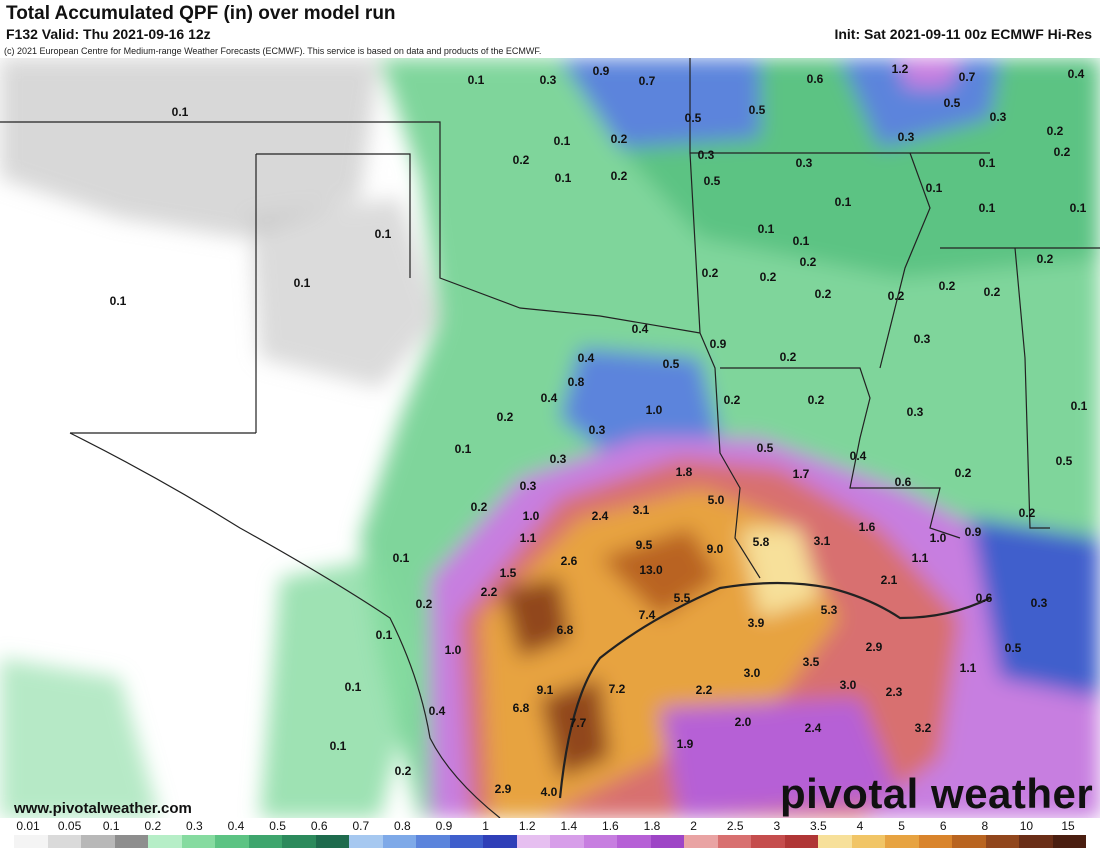 Image resolution: width=1100 pixels, height=850 pixels. What do you see at coordinates (521, 708) in the screenshot?
I see `precip-value: 6.8` at bounding box center [521, 708].